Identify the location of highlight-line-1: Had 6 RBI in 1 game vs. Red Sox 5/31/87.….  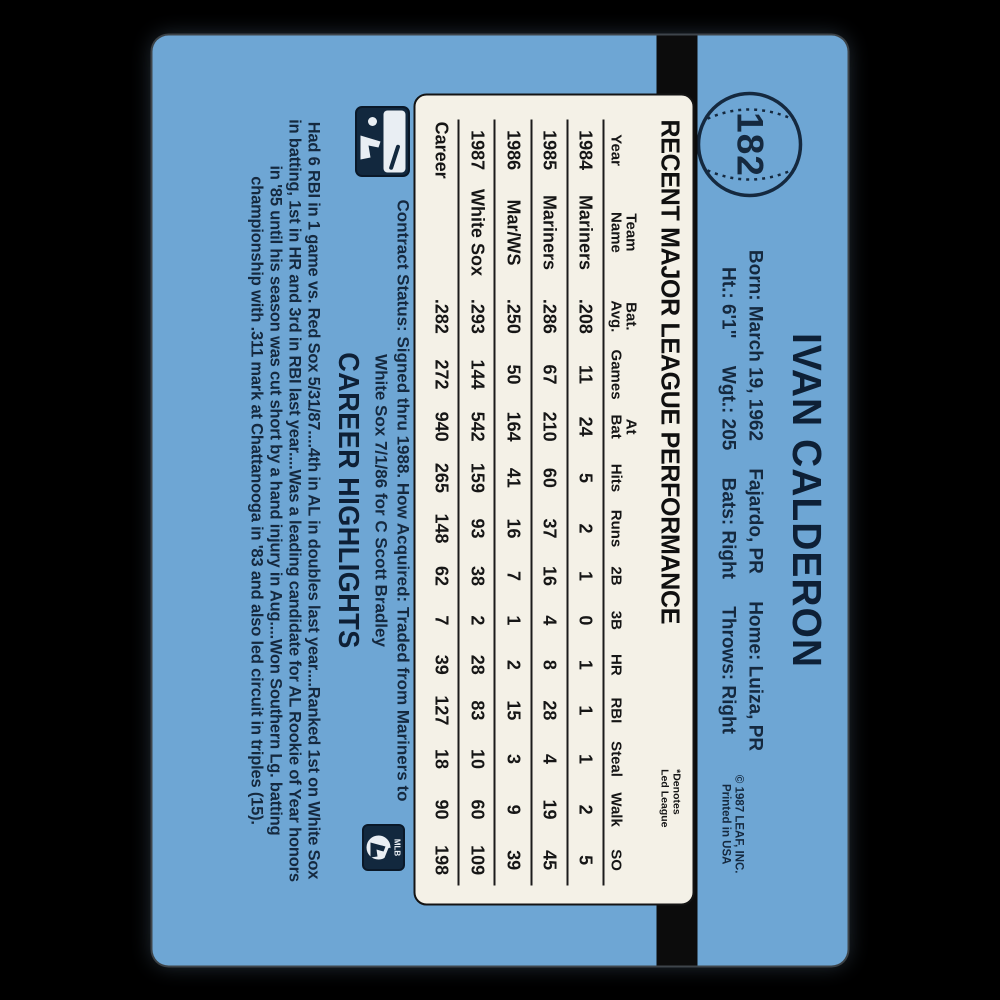
(313, 500).